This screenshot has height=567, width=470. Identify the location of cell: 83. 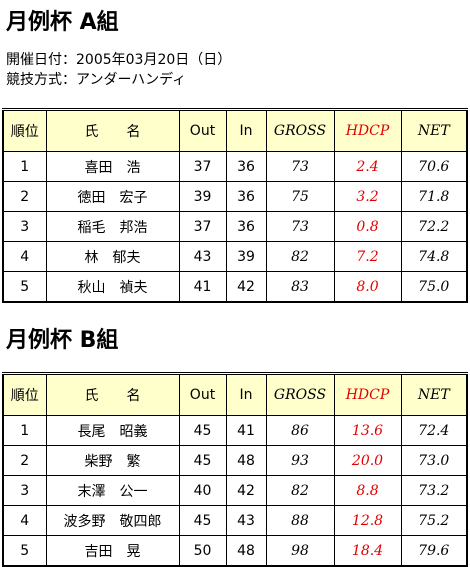
(300, 287).